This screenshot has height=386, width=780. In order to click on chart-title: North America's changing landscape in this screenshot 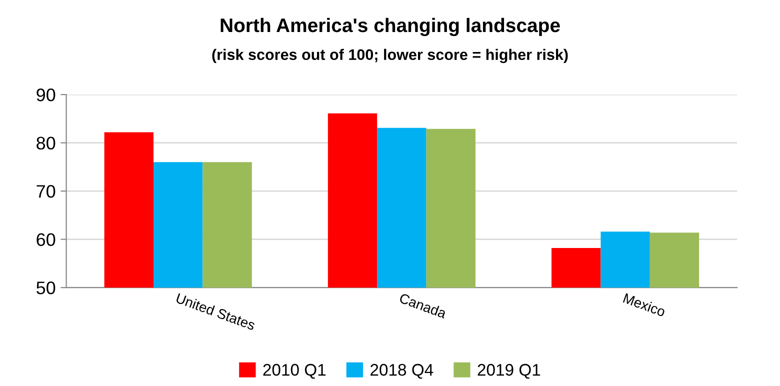, I will do `click(390, 27)`.